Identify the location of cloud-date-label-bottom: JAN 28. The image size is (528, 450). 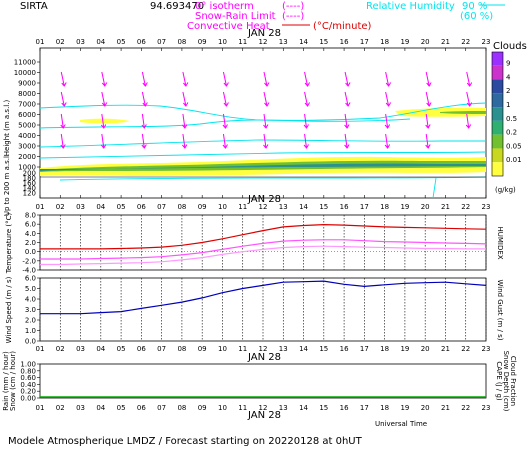
(264, 199).